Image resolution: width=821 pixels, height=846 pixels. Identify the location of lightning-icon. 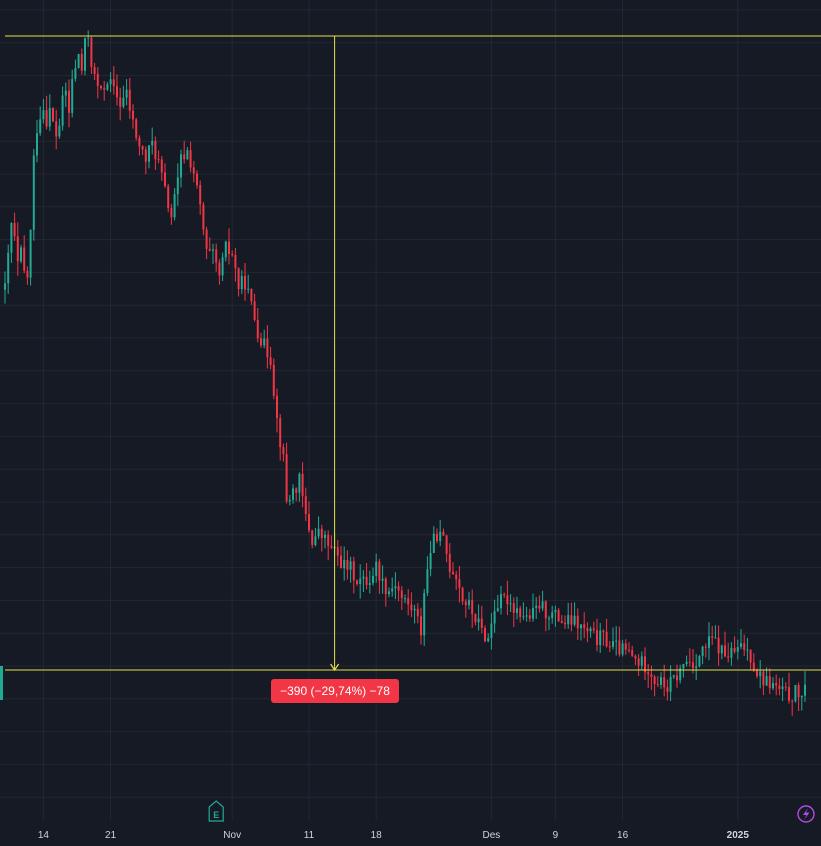
(806, 814).